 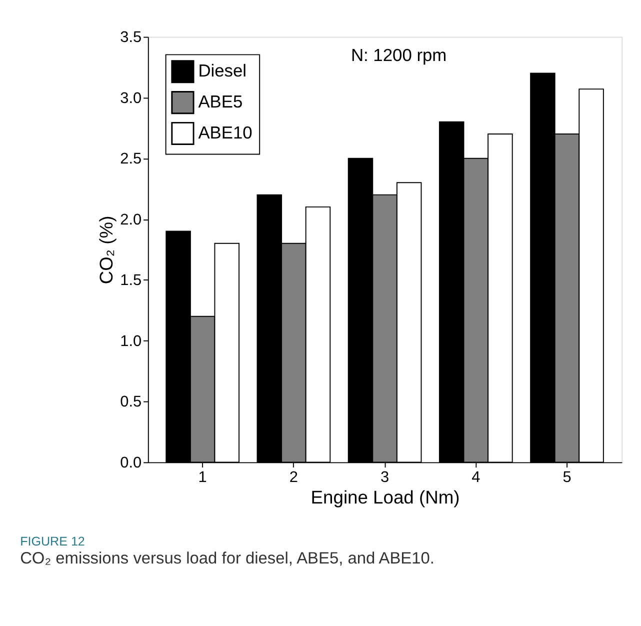 What do you see at coordinates (131, 98) in the screenshot?
I see `y-tick-label: 3.0` at bounding box center [131, 98].